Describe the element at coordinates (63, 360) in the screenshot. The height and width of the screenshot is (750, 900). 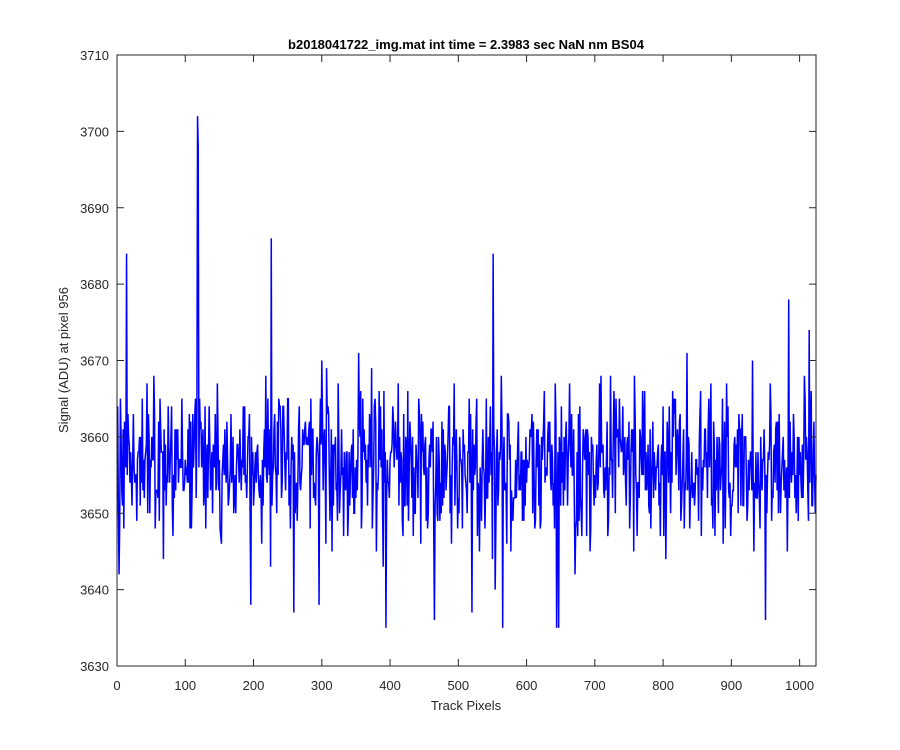
I see `y-axis-label: Signal (ADU) at pixel 956` at that location.